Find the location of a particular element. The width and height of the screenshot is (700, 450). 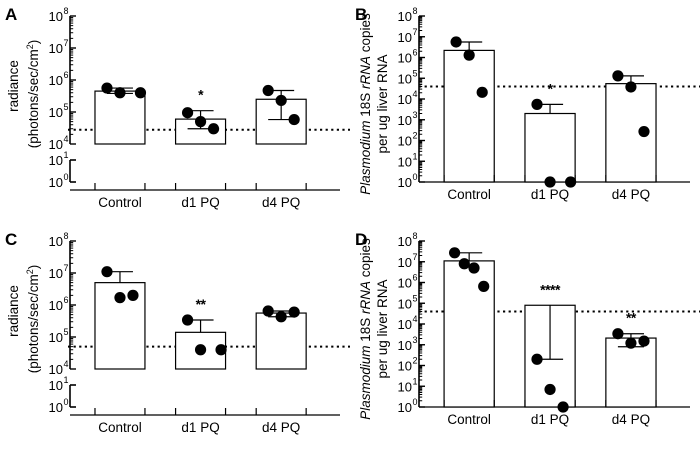

svg-text: 2 is located at coordinates (415, 136).